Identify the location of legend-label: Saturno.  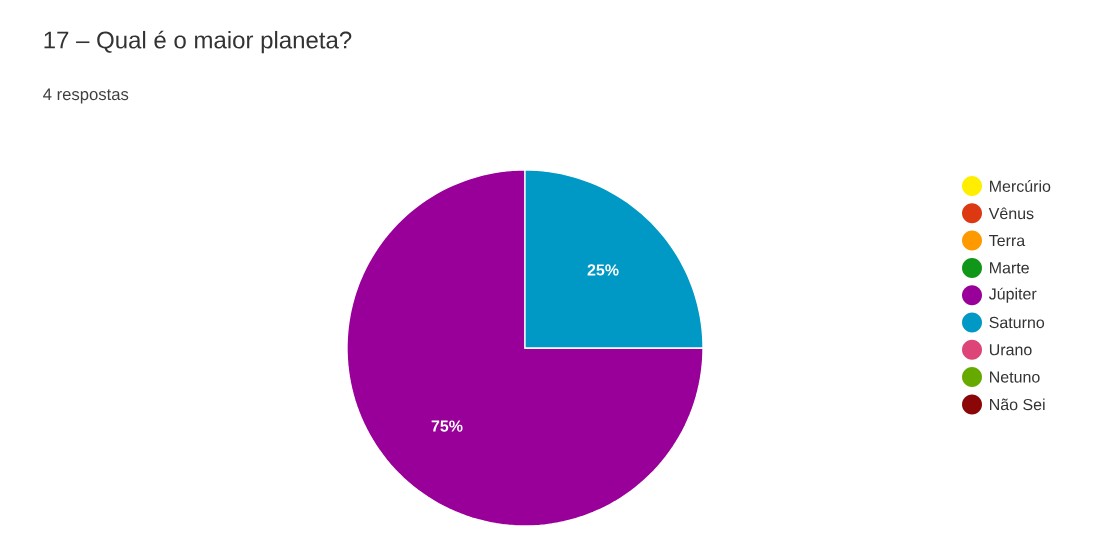
(1017, 322).